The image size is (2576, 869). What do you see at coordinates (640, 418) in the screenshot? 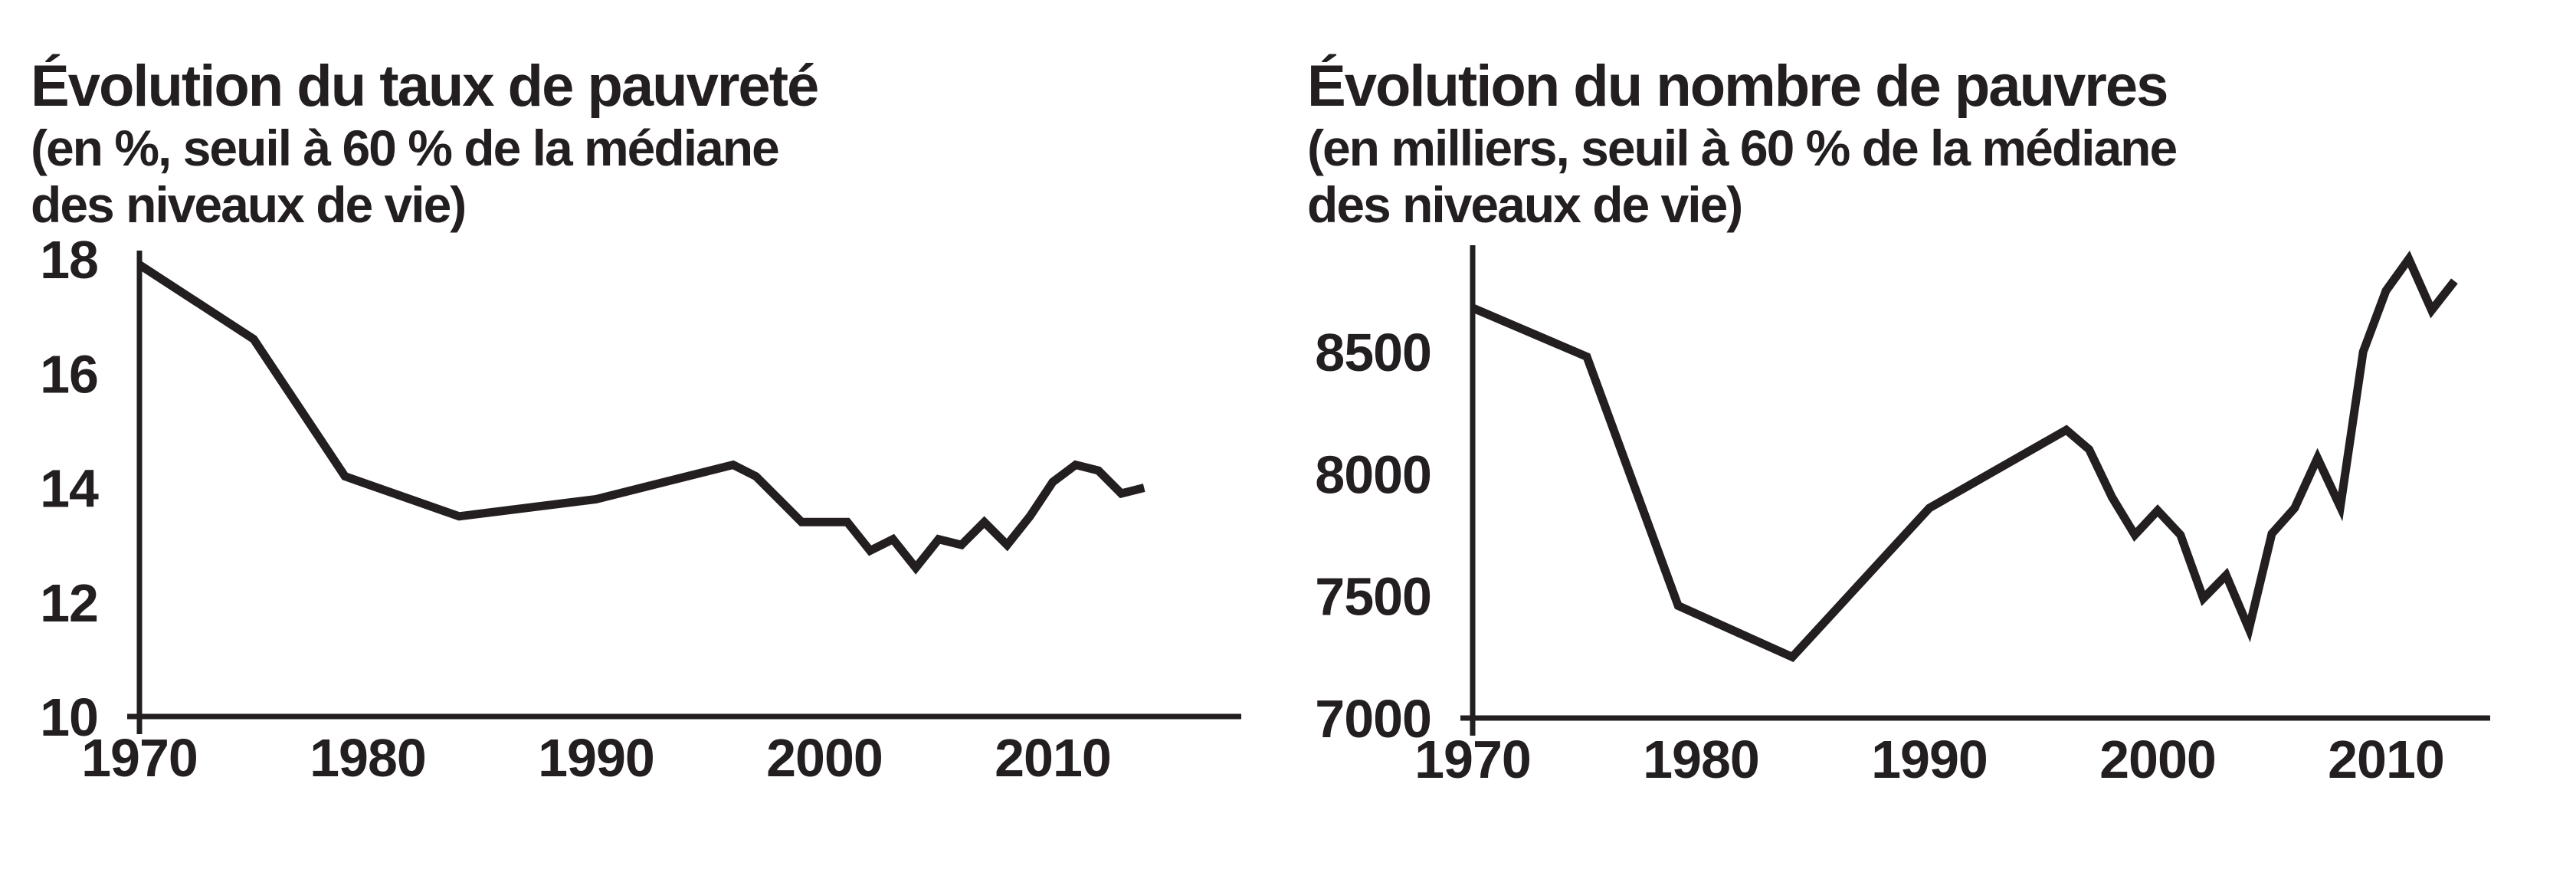
I see `data-line` at bounding box center [640, 418].